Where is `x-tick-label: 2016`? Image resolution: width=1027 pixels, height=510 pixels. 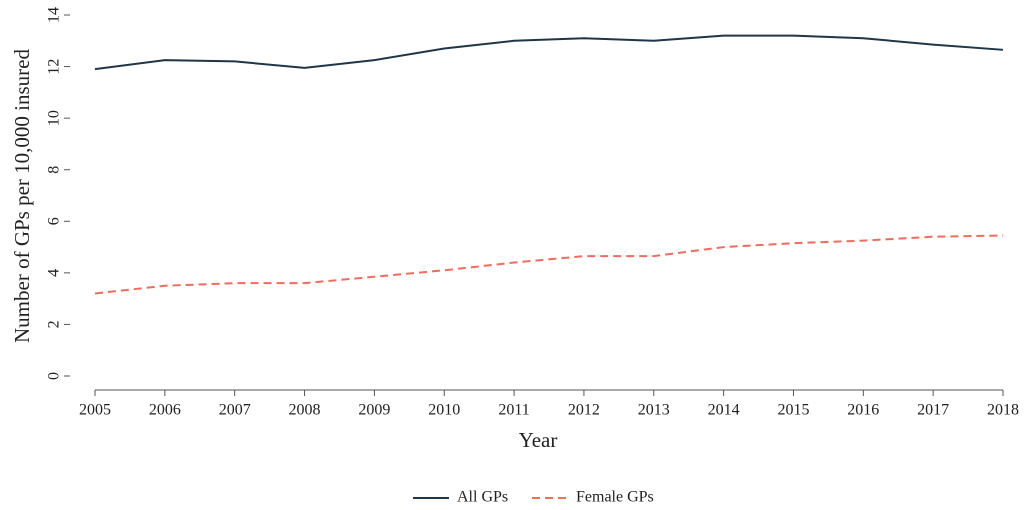 x-tick-label: 2016 is located at coordinates (863, 410).